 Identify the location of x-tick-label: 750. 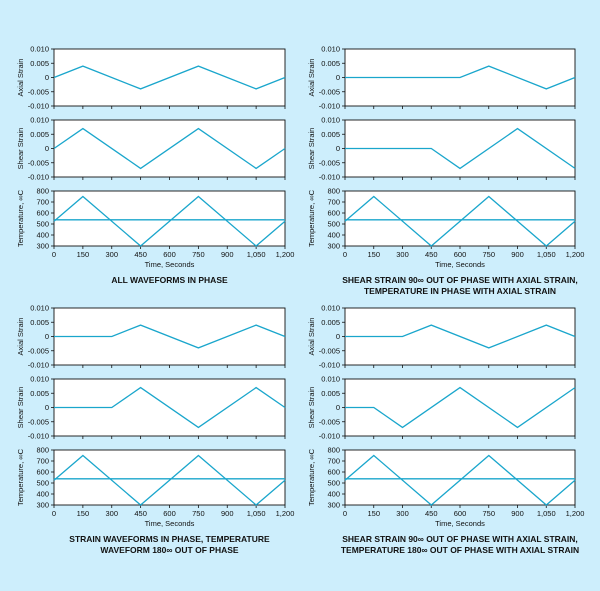
(488, 513).